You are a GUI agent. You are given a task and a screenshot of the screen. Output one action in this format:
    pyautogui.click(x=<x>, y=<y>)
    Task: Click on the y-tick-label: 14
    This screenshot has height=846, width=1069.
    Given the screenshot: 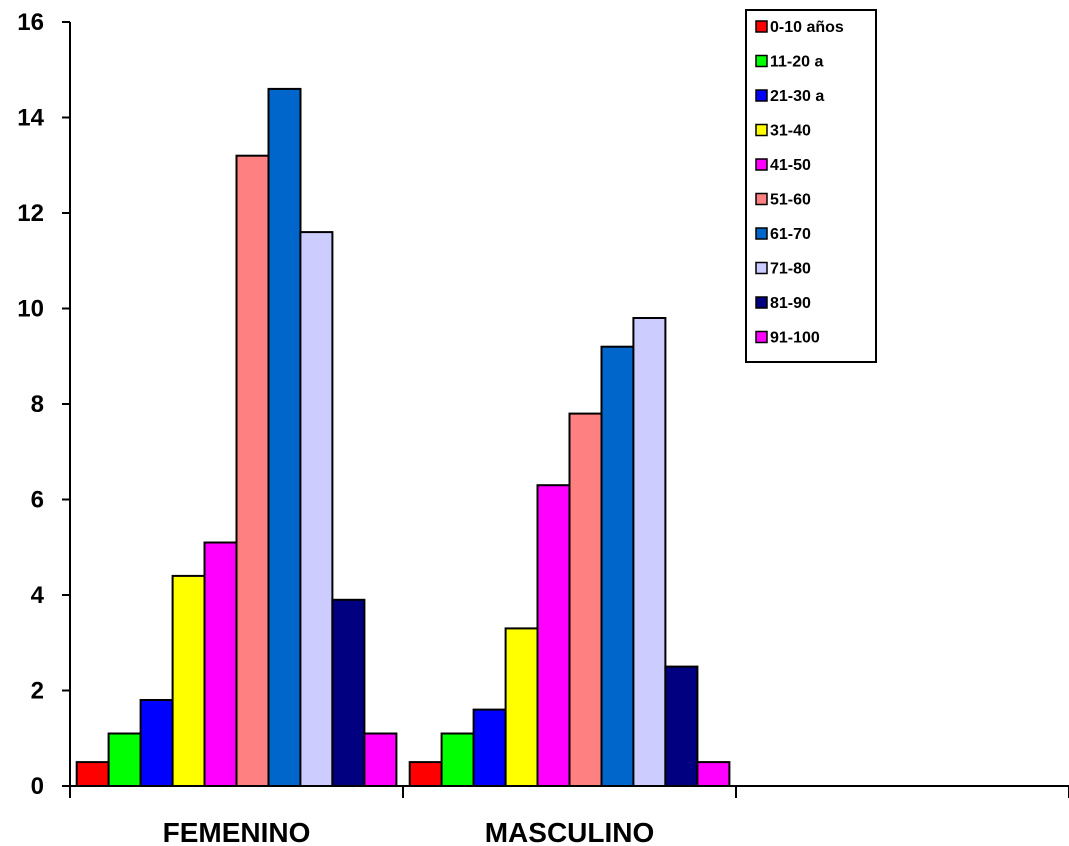 What is the action you would take?
    pyautogui.click(x=30, y=118)
    